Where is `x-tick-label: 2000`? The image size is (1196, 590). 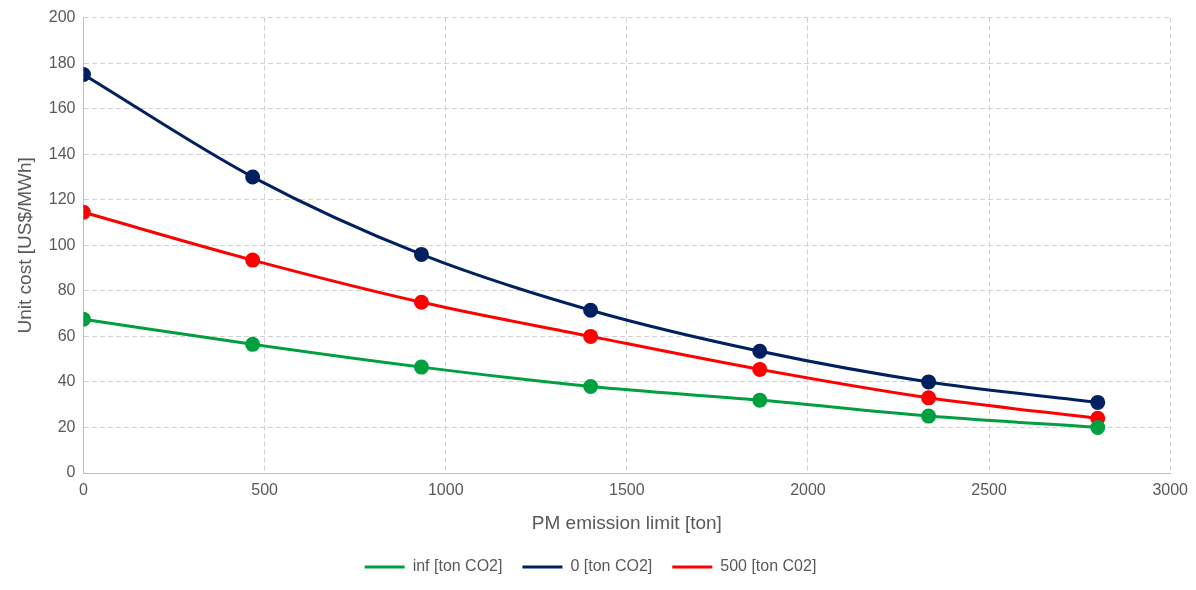
x-tick-label: 2000 is located at coordinates (808, 490).